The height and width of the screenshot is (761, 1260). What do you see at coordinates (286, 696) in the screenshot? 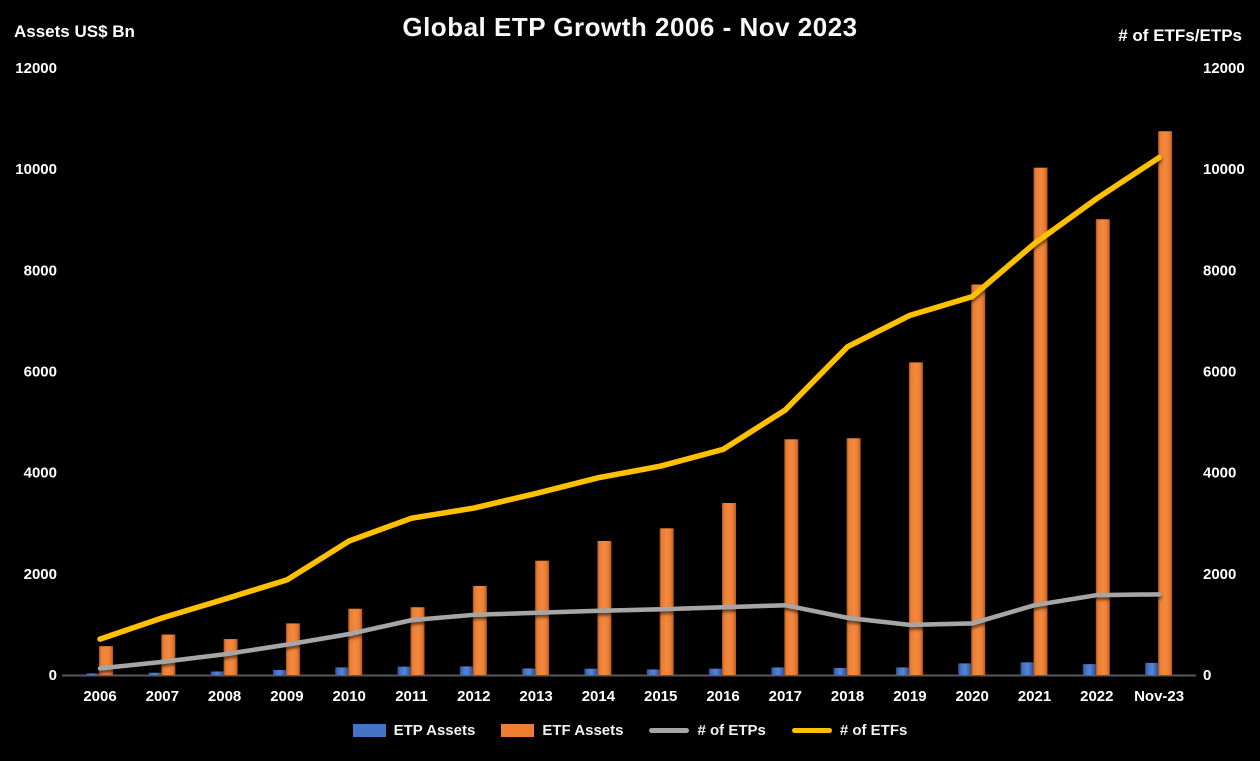
I see `svg-text: 2009` at bounding box center [286, 696].